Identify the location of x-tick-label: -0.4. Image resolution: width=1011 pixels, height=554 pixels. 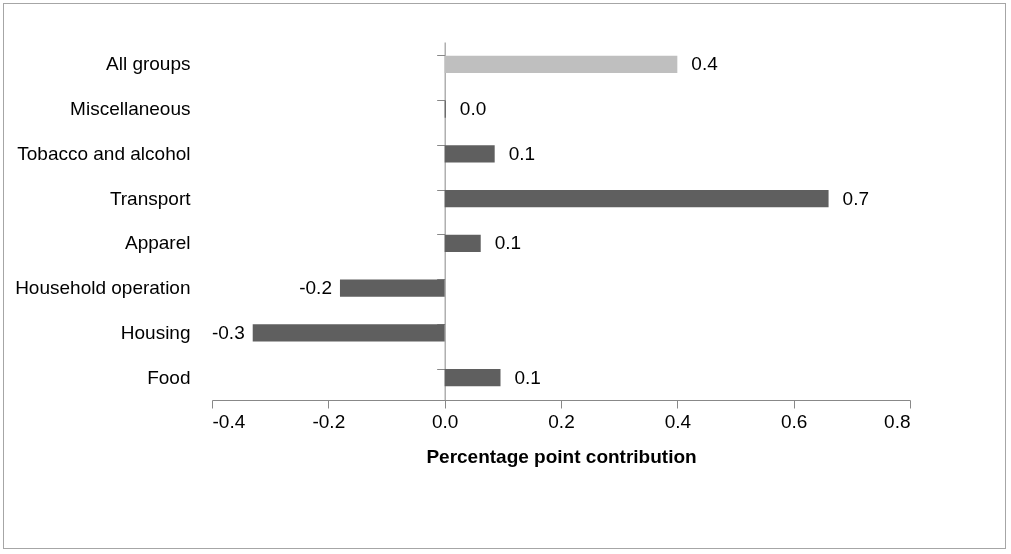
(229, 421).